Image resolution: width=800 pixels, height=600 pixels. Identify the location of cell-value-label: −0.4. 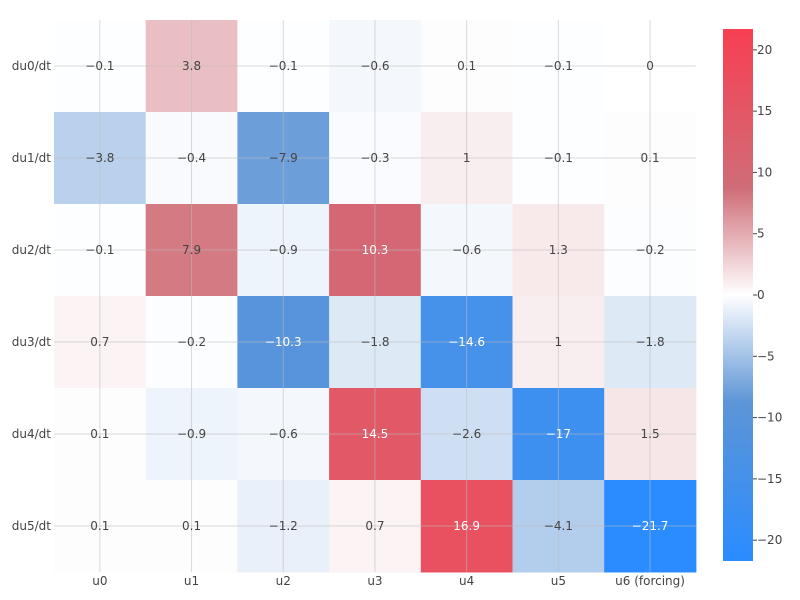
(191, 158).